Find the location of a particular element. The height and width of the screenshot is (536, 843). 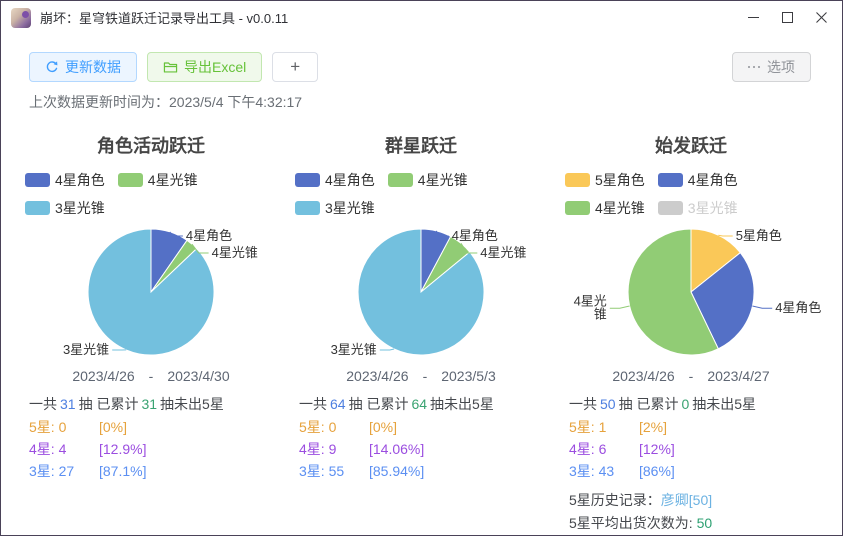

last-update-value: 2023/5/4 下午4:32:17 is located at coordinates (236, 102).